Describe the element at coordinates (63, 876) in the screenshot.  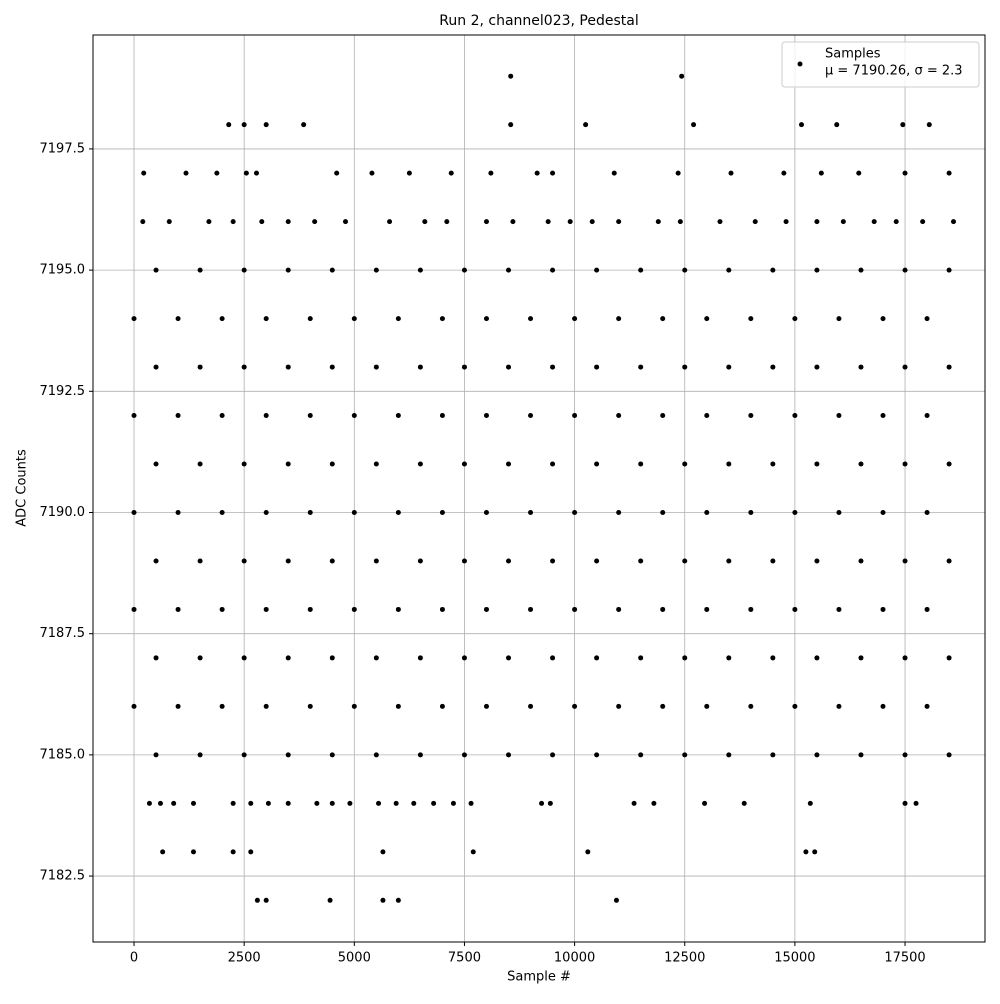
I see `y-tick-label: 7182.5` at that location.